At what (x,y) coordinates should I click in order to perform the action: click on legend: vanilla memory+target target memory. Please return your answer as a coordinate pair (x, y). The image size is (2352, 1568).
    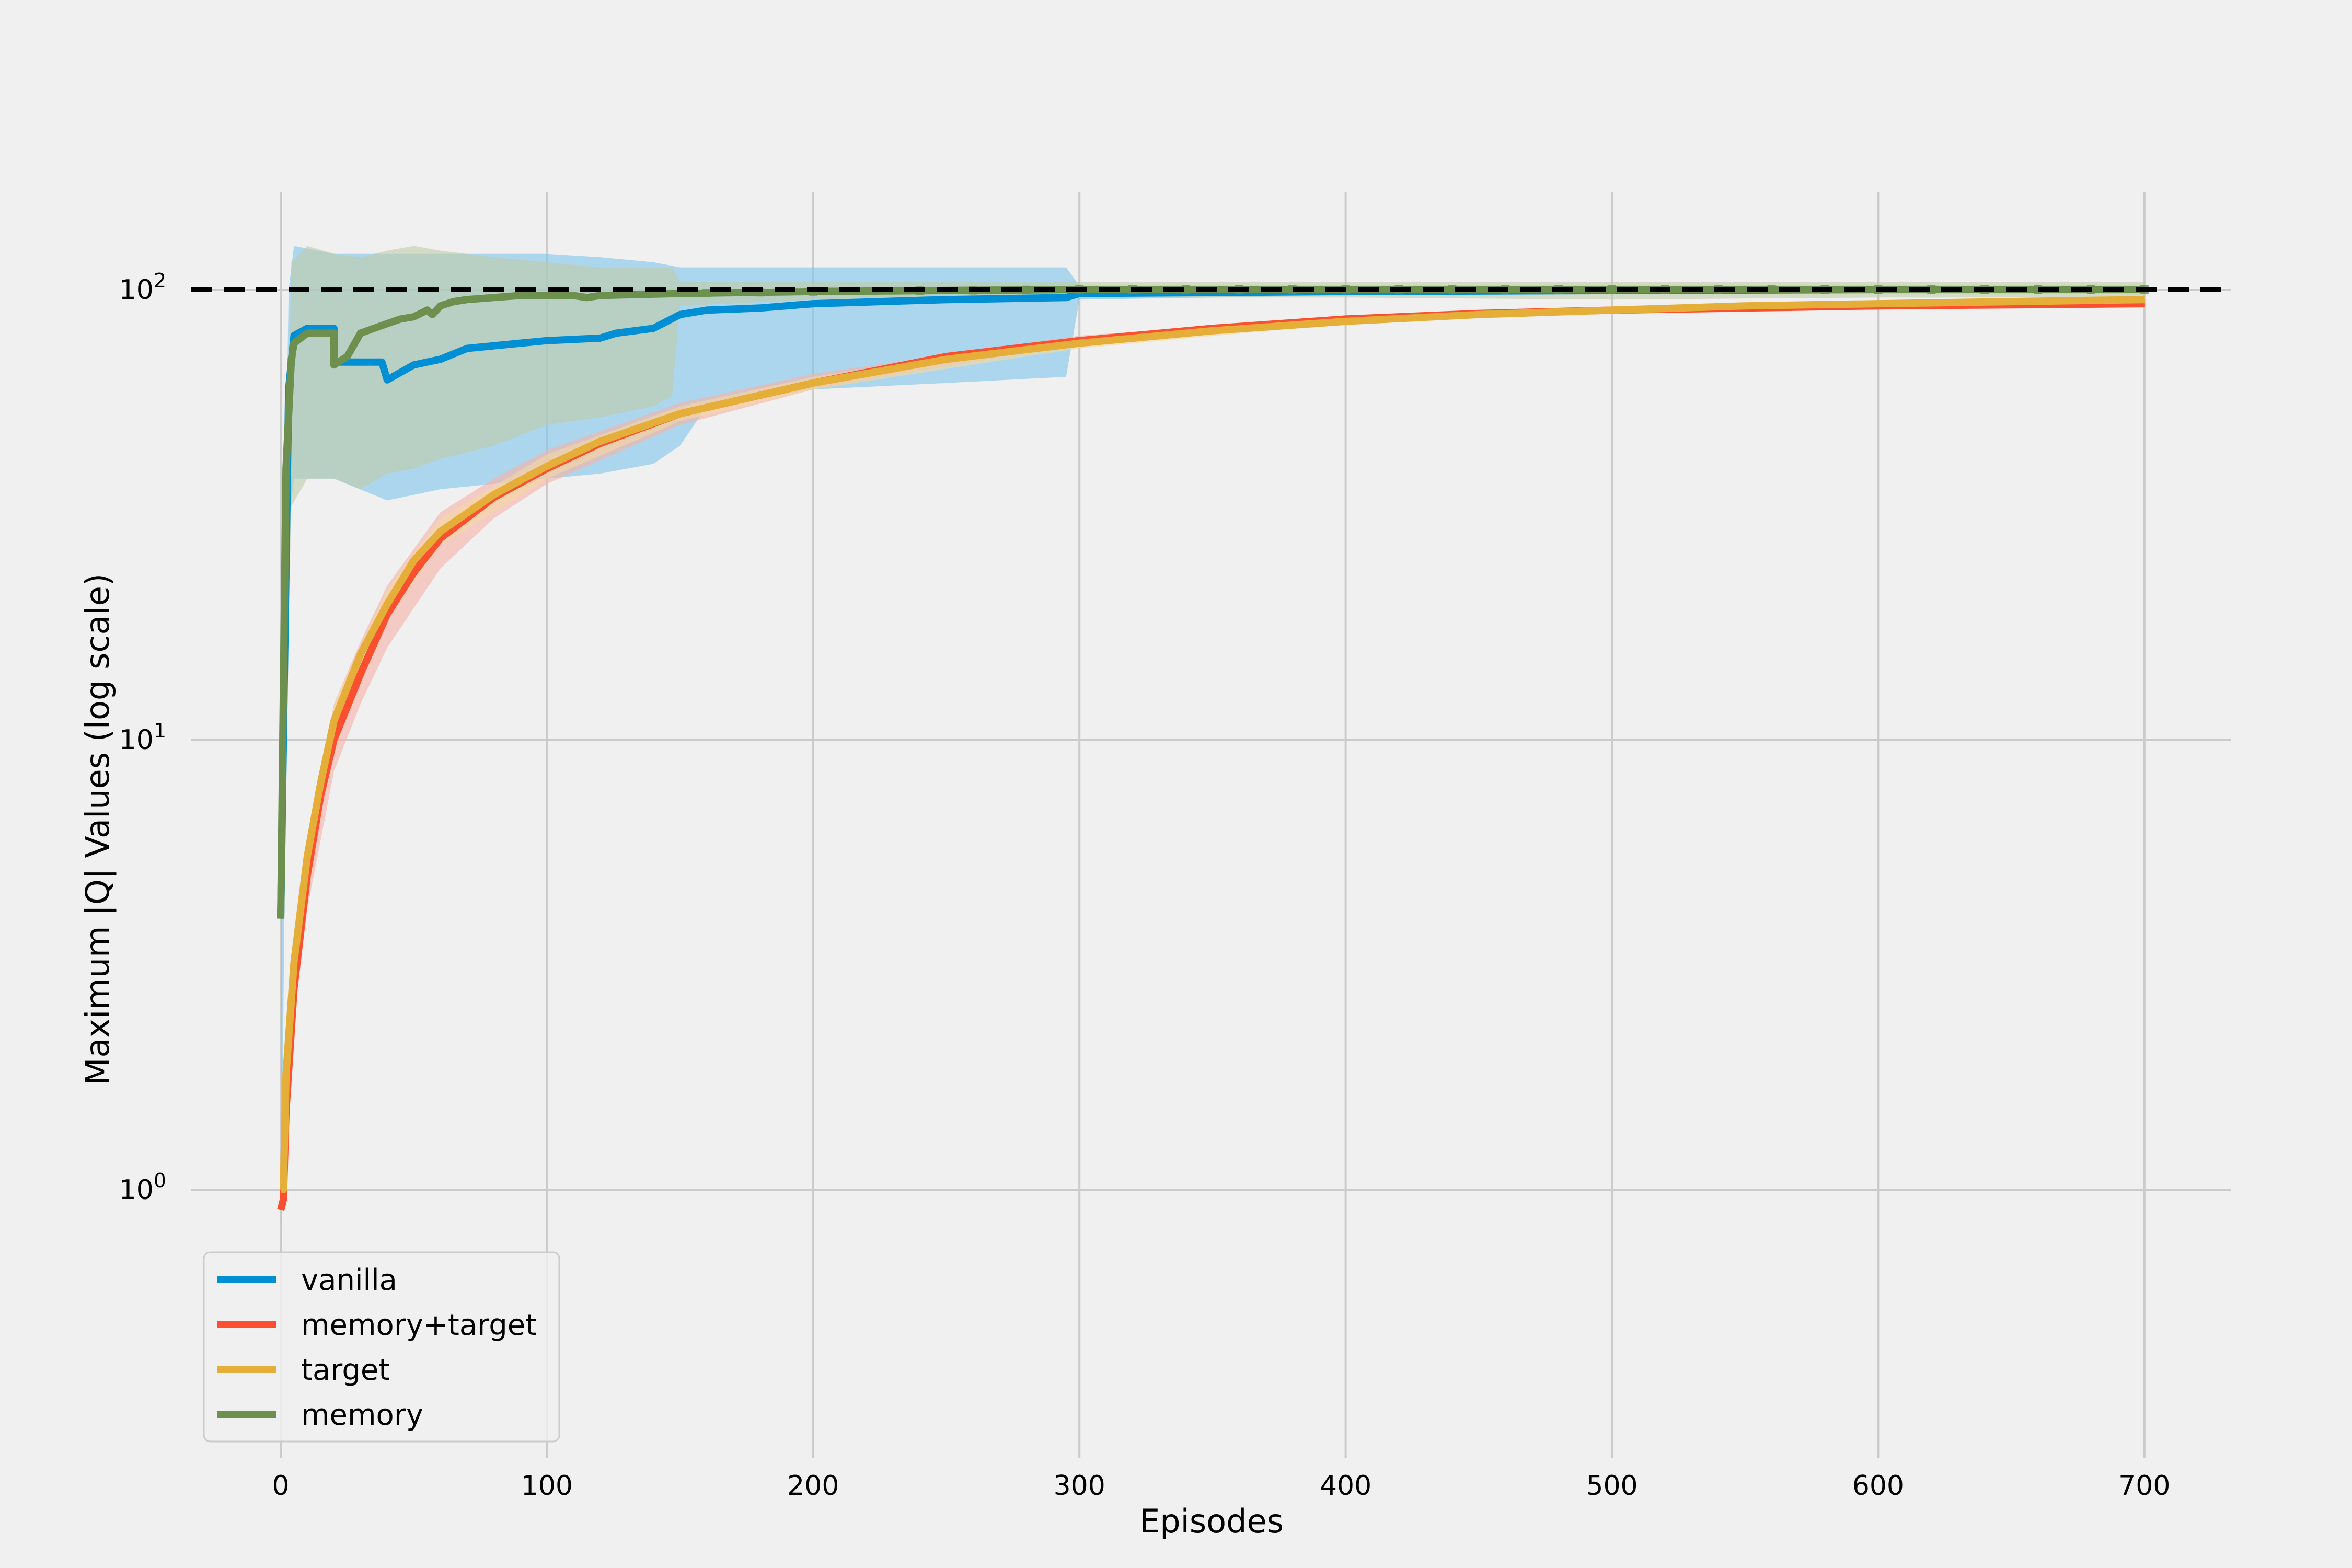
    Looking at the image, I should click on (381, 1347).